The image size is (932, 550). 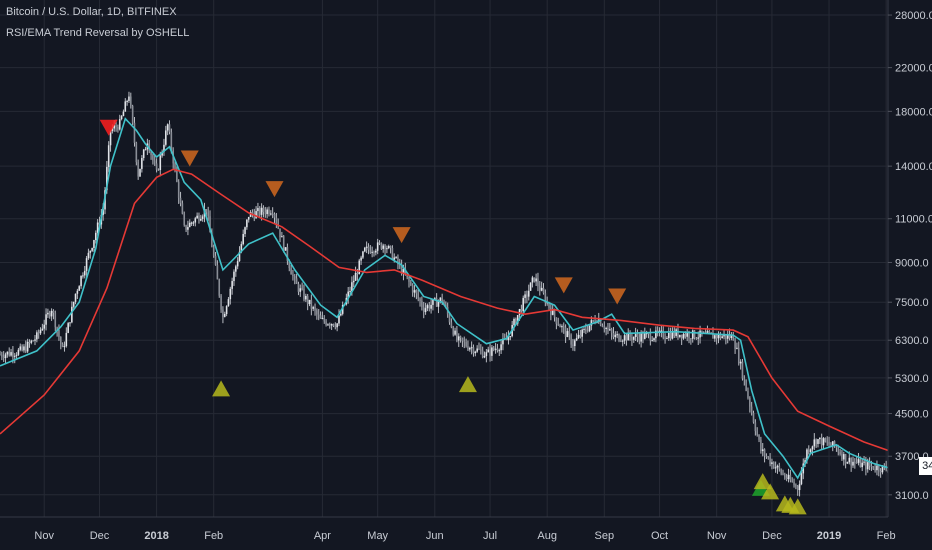 I want to click on y-tick-label: 22000.0, so click(x=913, y=69).